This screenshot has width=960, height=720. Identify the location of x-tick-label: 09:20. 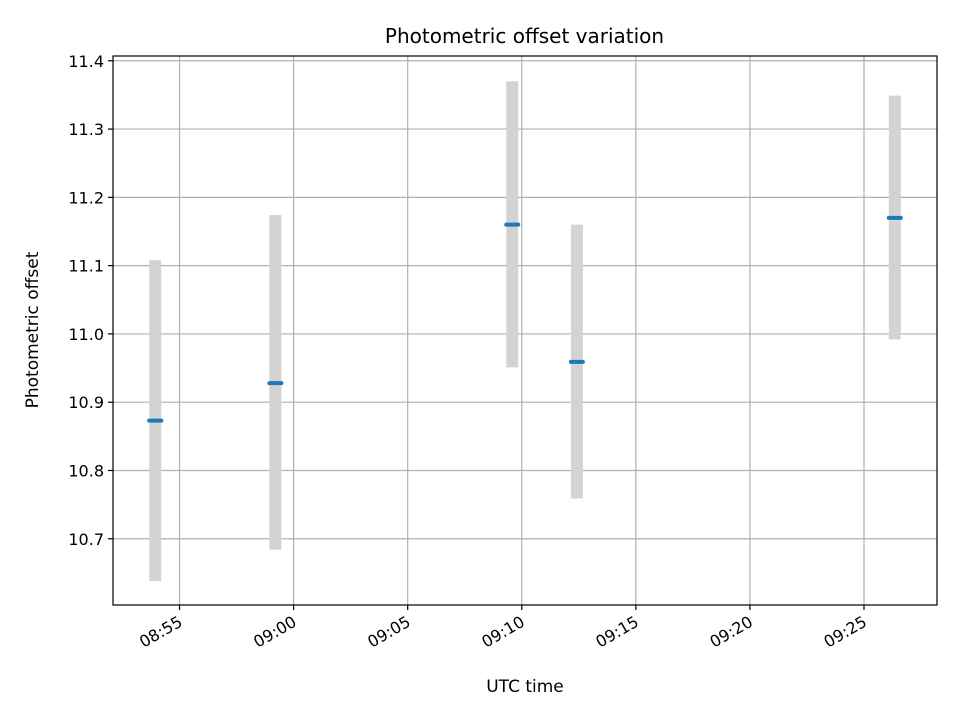
(730, 632).